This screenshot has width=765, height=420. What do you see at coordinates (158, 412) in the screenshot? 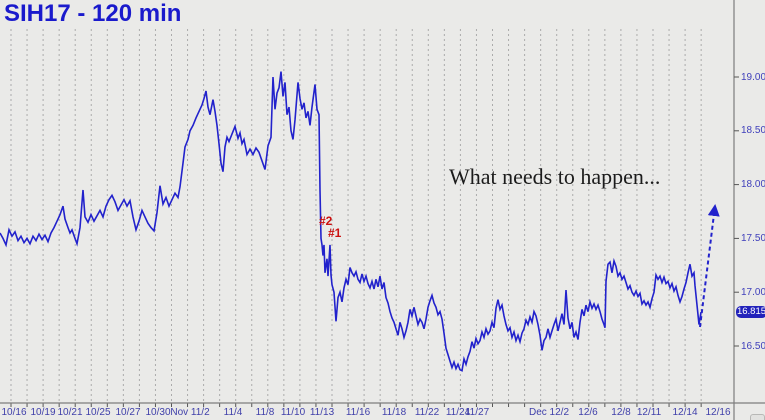
I see `date-tick-label: 10/30` at bounding box center [158, 412].